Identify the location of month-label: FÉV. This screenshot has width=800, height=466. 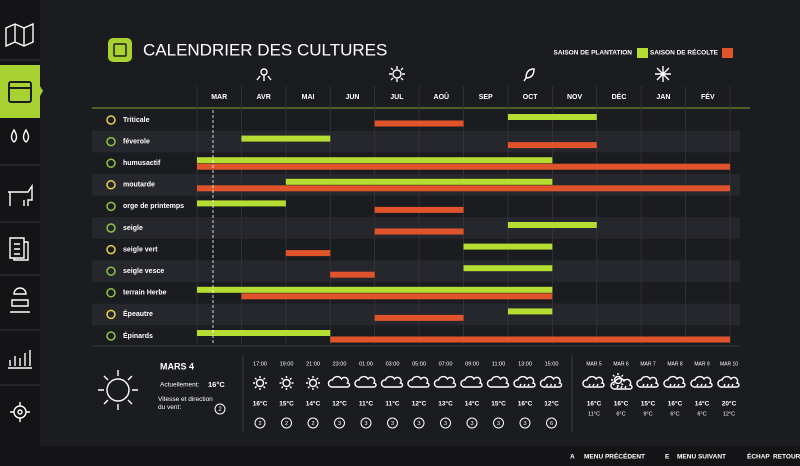
(708, 96).